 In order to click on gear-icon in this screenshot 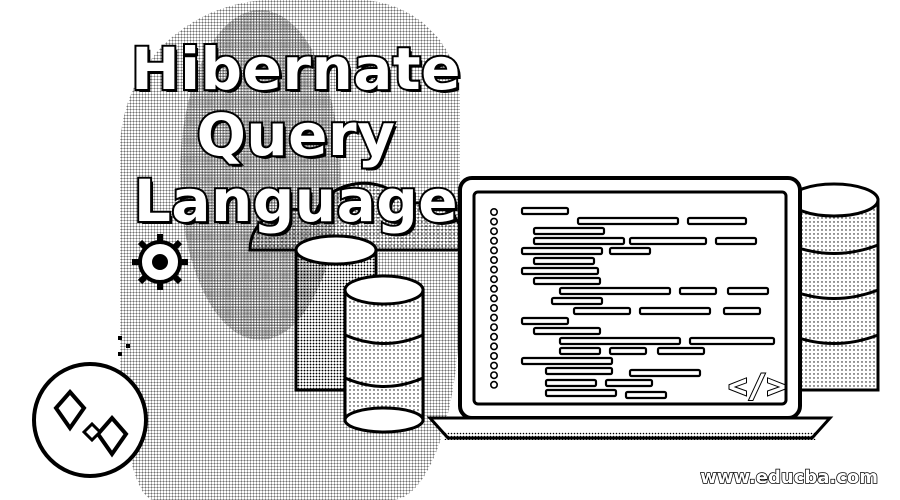, I will do `click(160, 262)`.